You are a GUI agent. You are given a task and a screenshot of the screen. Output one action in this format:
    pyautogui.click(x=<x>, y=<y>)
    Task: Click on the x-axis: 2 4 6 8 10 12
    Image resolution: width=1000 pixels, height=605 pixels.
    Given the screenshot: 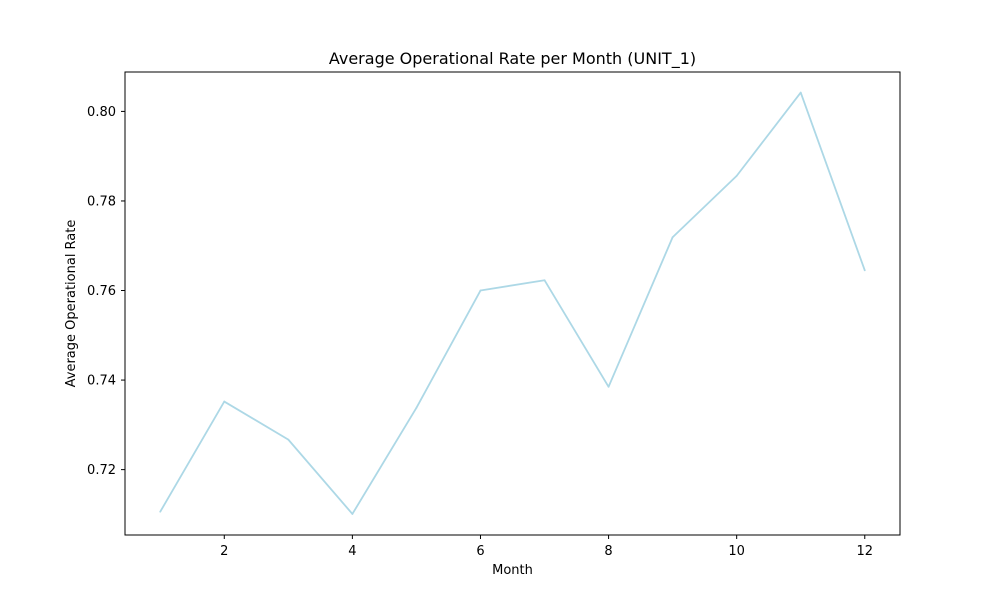 What is the action you would take?
    pyautogui.click(x=546, y=547)
    